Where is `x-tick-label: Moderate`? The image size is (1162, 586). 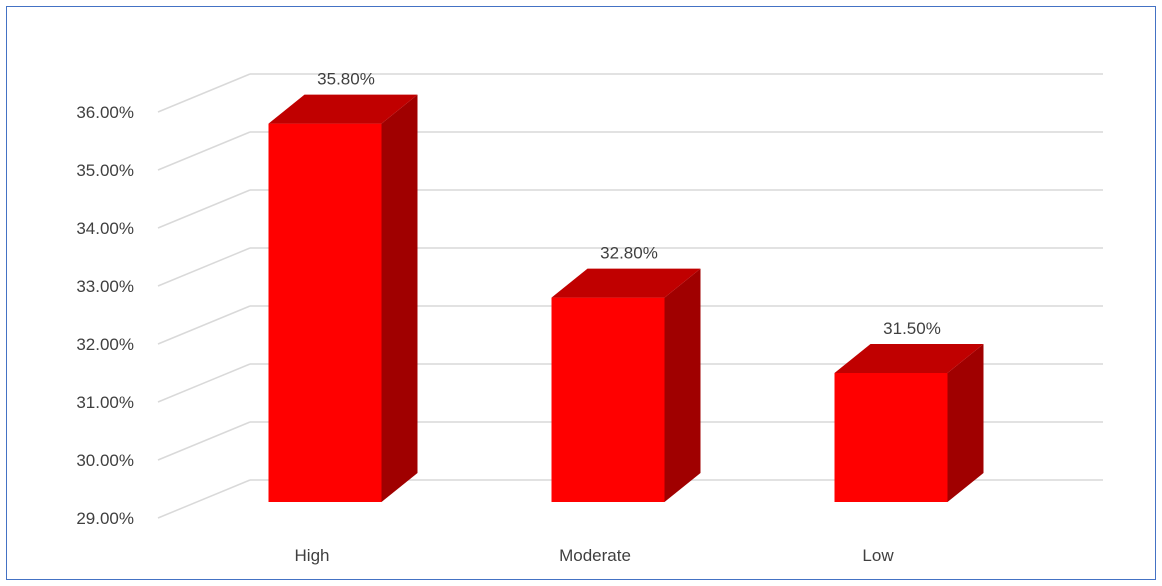 x-tick-label: Moderate is located at coordinates (595, 555).